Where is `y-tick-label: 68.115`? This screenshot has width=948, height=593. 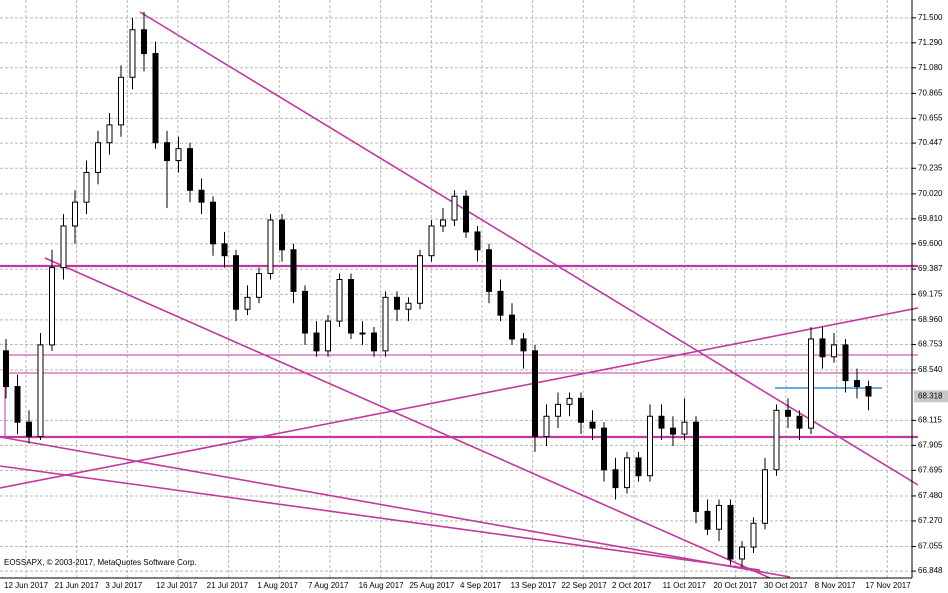
y-tick-label: 68.115 is located at coordinates (930, 420).